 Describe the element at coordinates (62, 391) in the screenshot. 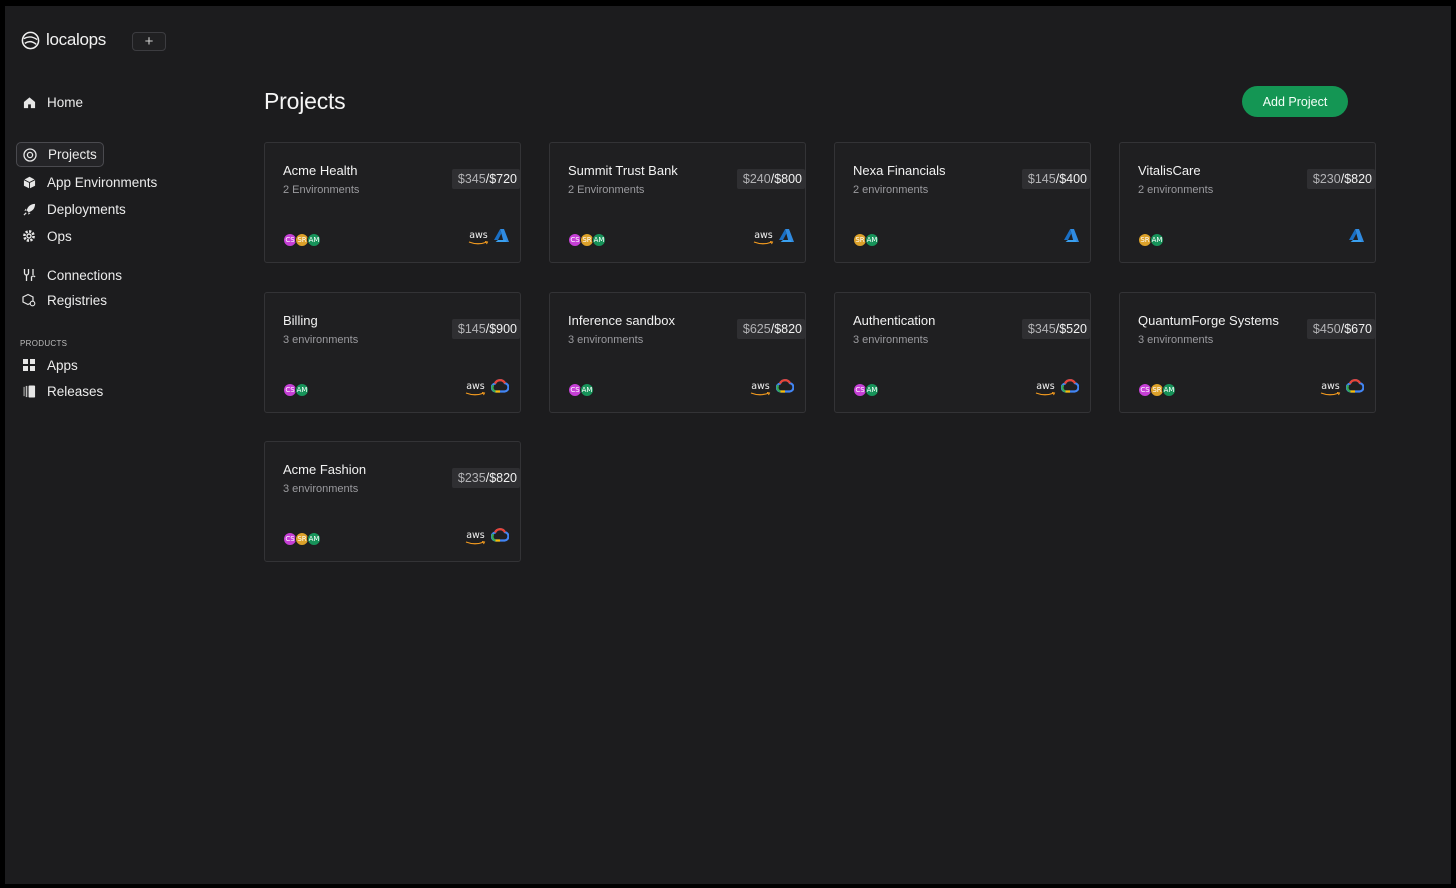

I see `sidebar-item-releases: Releases` at that location.